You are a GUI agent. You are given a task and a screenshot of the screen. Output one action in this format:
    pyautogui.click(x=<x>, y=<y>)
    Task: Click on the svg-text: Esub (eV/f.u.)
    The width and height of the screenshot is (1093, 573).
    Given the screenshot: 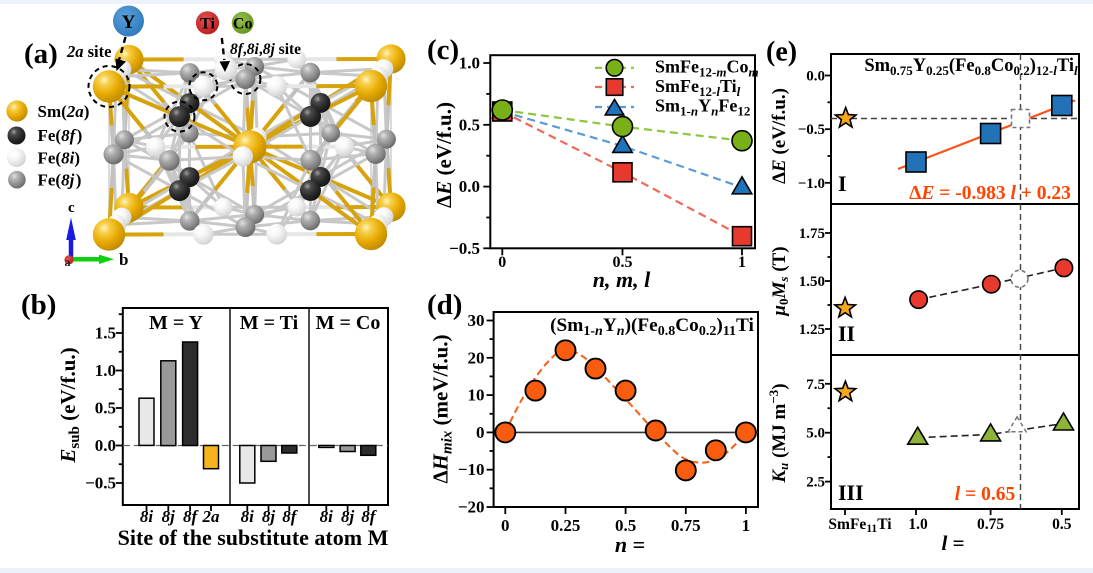 What is the action you would take?
    pyautogui.click(x=69, y=405)
    